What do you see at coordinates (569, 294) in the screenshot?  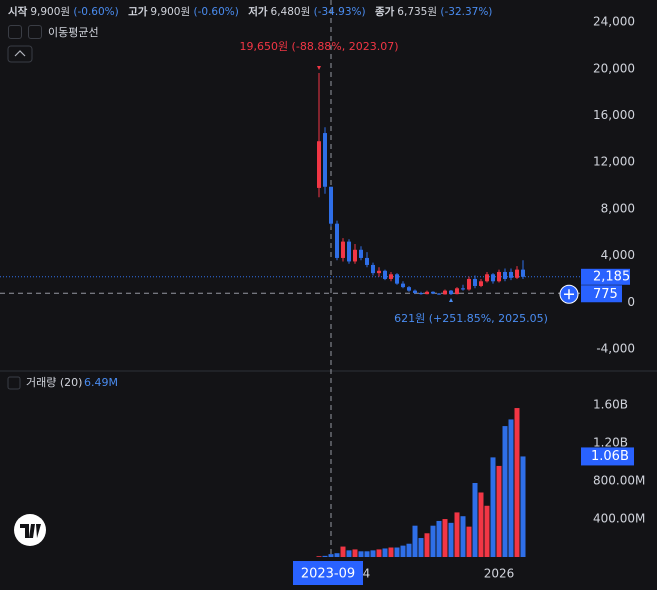 I see `add-icon` at bounding box center [569, 294].